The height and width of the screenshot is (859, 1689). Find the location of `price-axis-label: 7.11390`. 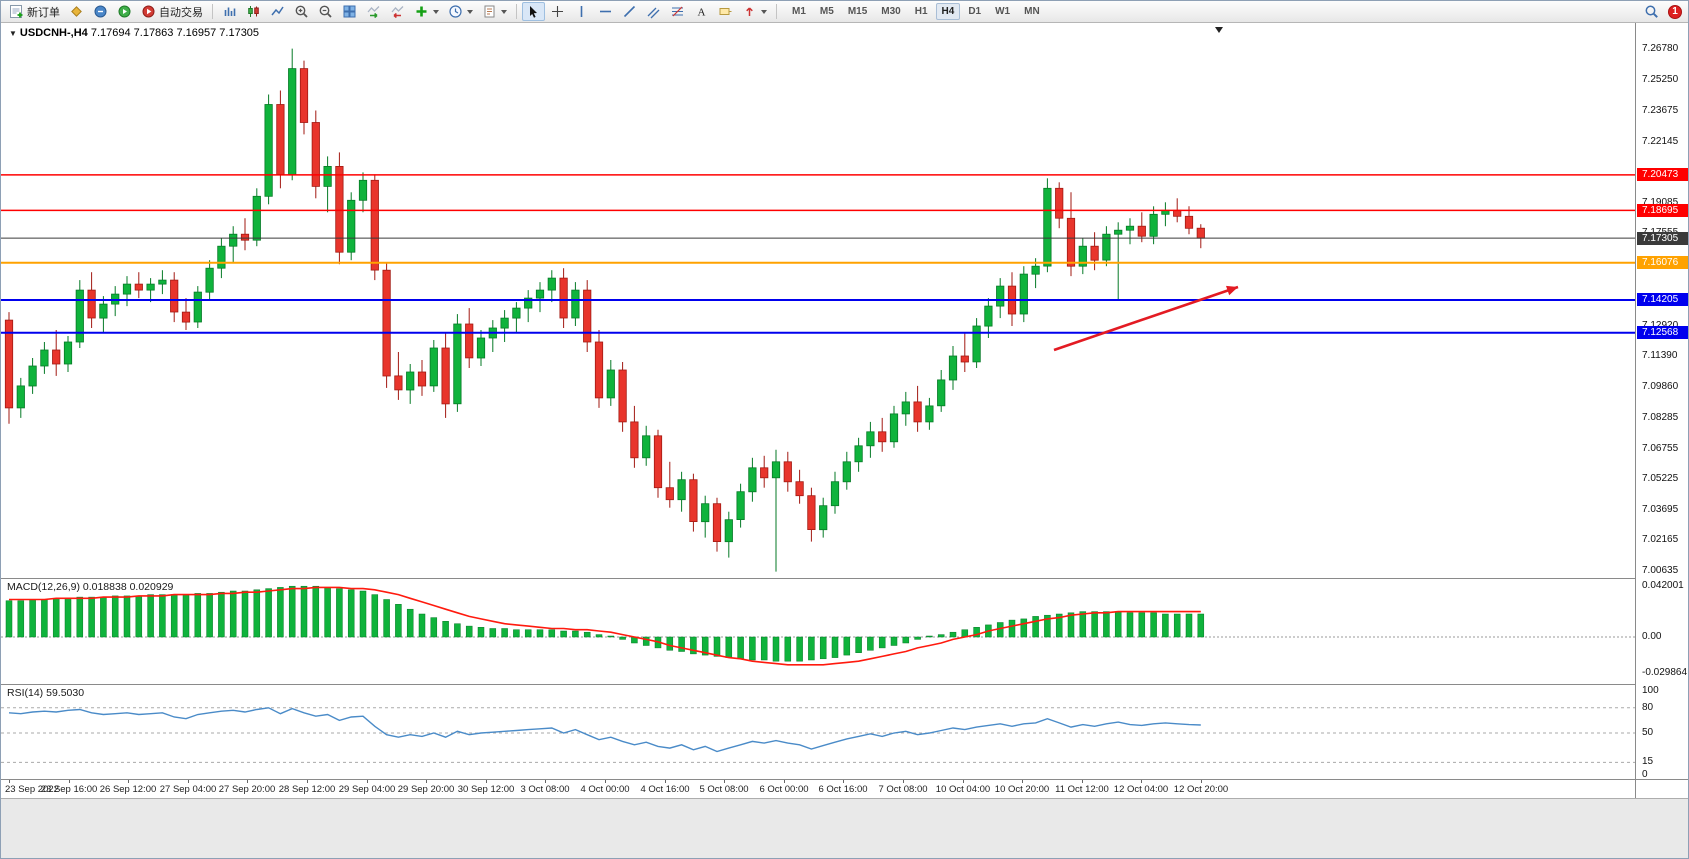

price-axis-label: 7.11390 is located at coordinates (1660, 355).